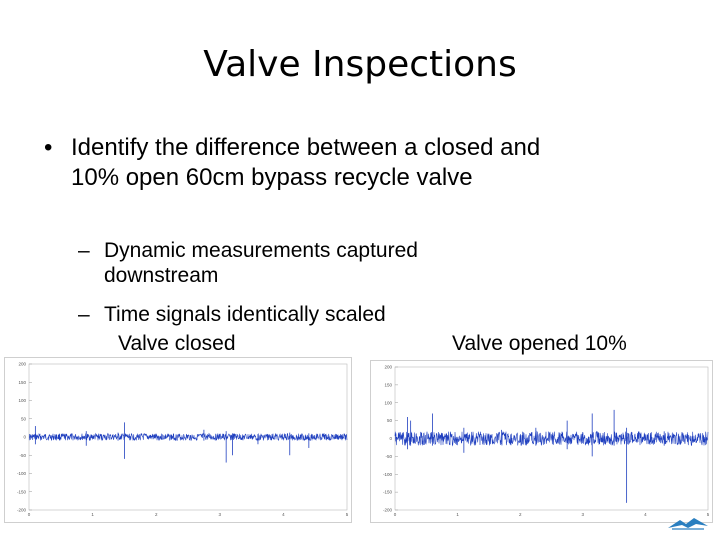 Image resolution: width=720 pixels, height=540 pixels. What do you see at coordinates (360, 64) in the screenshot?
I see `slide-title: Valve Inspections` at bounding box center [360, 64].